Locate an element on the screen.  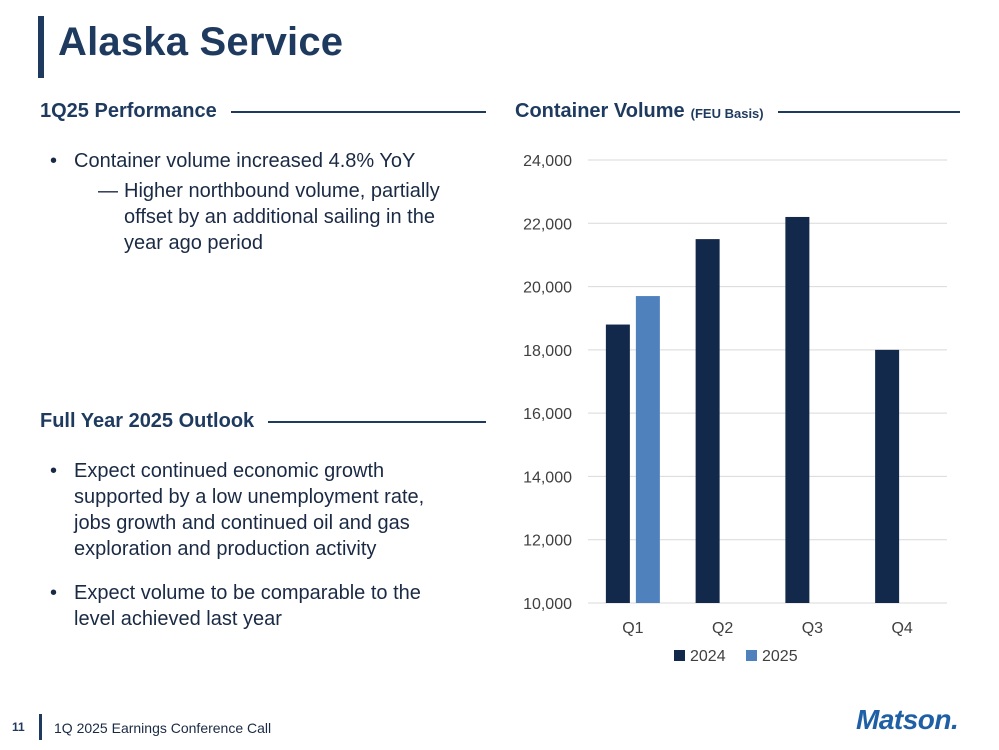
y-tick-label: 22,000 is located at coordinates (547, 224).